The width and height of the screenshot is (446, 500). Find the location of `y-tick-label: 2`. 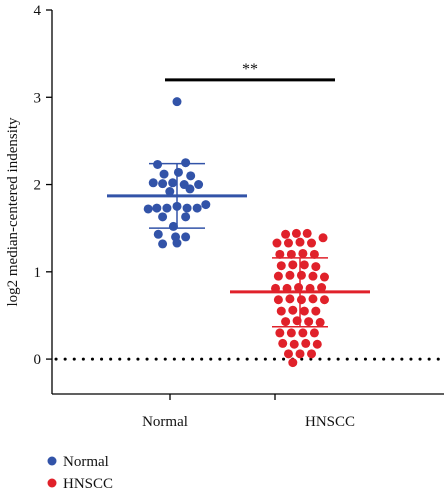

y-tick-label: 2 is located at coordinates (38, 186).